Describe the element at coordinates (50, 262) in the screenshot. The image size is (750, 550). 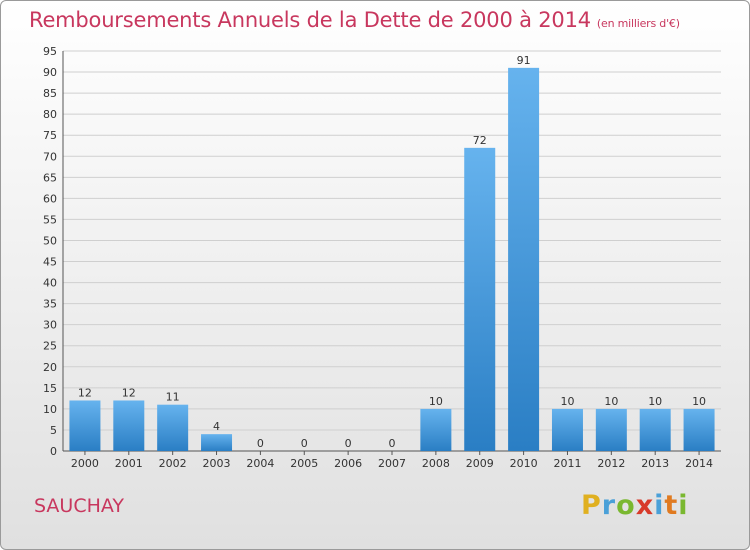
I see `y-tick-label: 45` at that location.